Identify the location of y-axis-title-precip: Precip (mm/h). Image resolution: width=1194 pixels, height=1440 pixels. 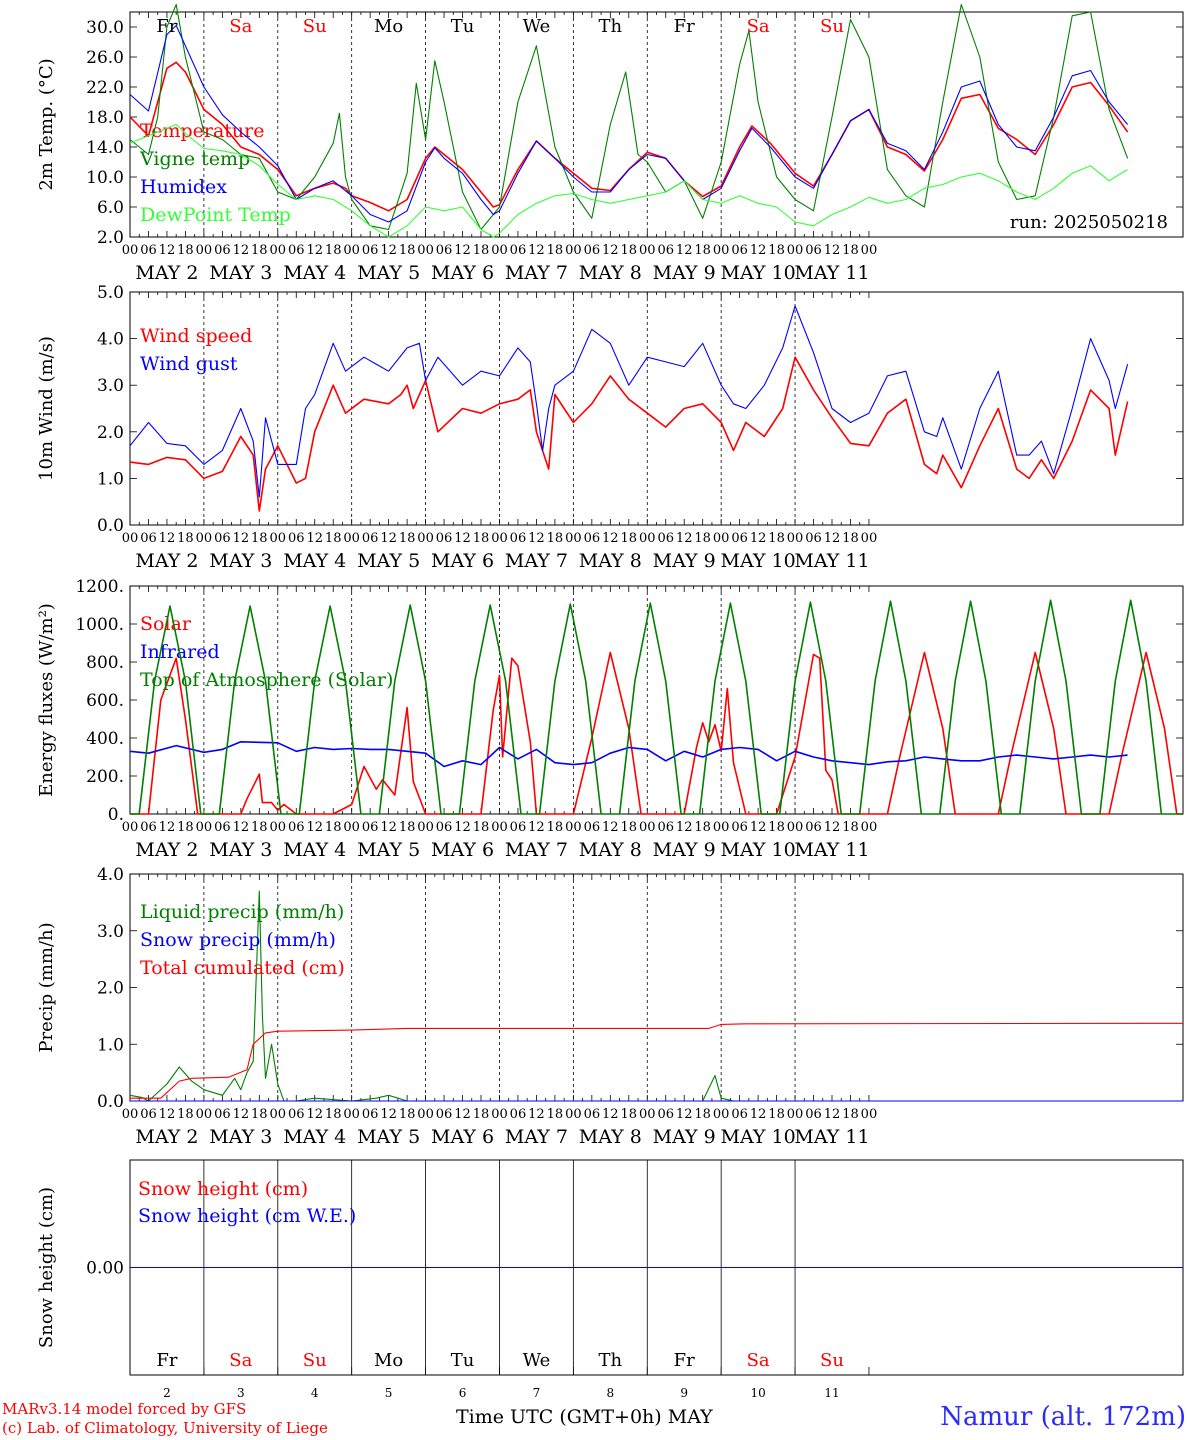
(46, 987).